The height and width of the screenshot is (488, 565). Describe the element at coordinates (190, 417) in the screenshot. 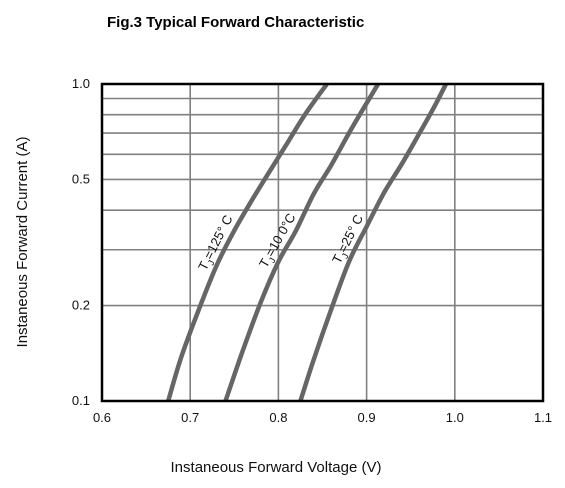

I see `x-tick-label: 0.7` at that location.